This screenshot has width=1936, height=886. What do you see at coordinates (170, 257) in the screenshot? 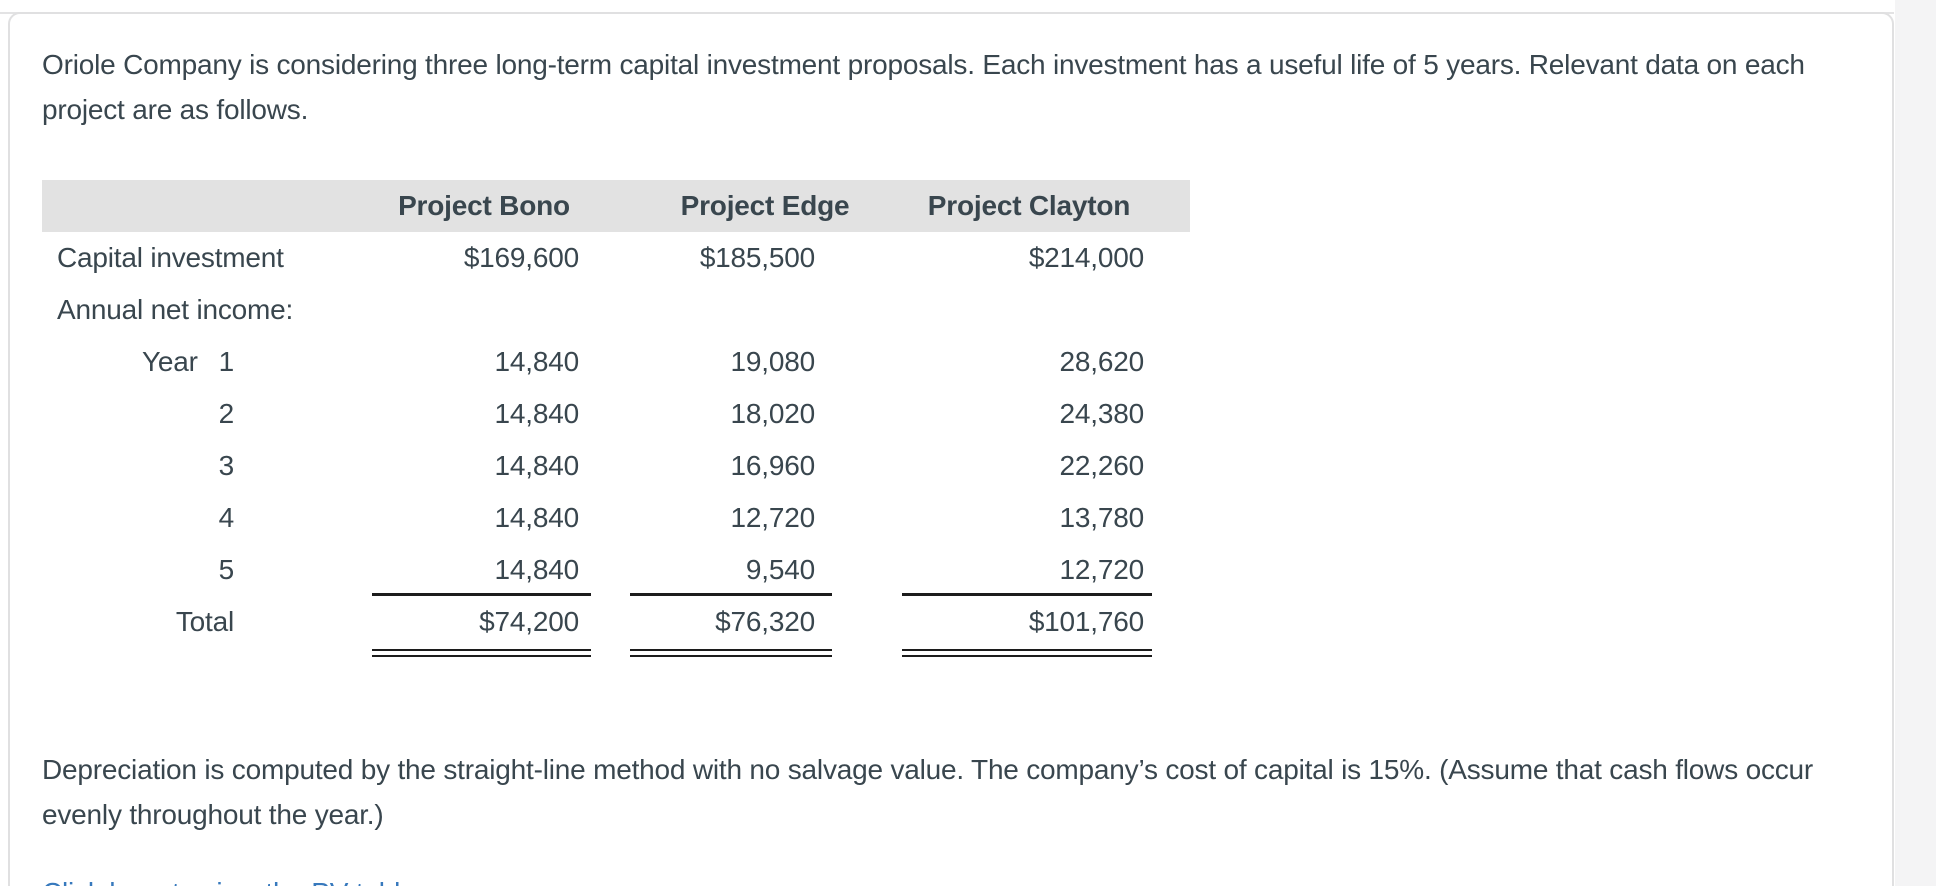
I see `row-label: Capital investment` at bounding box center [170, 257].